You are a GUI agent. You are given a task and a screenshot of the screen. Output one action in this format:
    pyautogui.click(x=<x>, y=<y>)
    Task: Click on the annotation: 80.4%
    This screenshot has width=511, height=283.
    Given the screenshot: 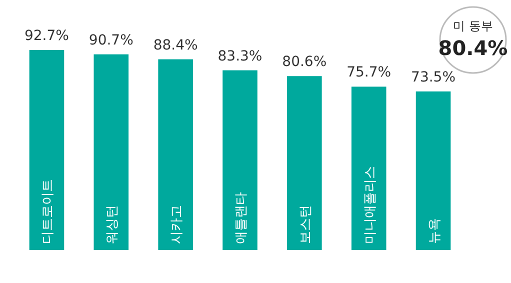 What is the action you would take?
    pyautogui.click(x=473, y=48)
    